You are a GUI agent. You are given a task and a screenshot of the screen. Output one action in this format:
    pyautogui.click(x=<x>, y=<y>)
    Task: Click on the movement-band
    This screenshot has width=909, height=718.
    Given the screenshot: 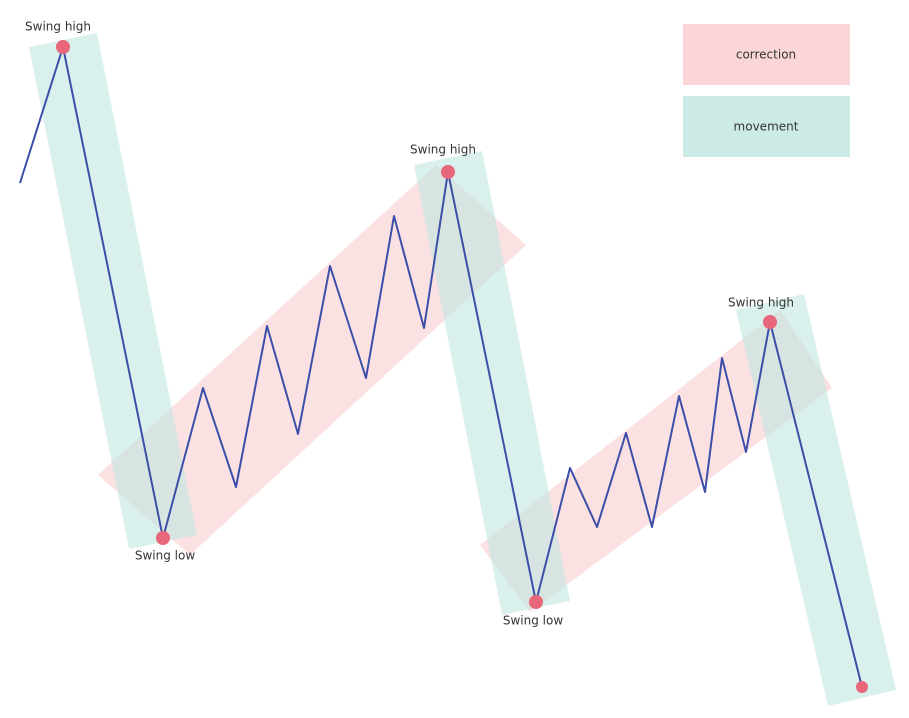 What is the action you would take?
    pyautogui.click(x=816, y=500)
    